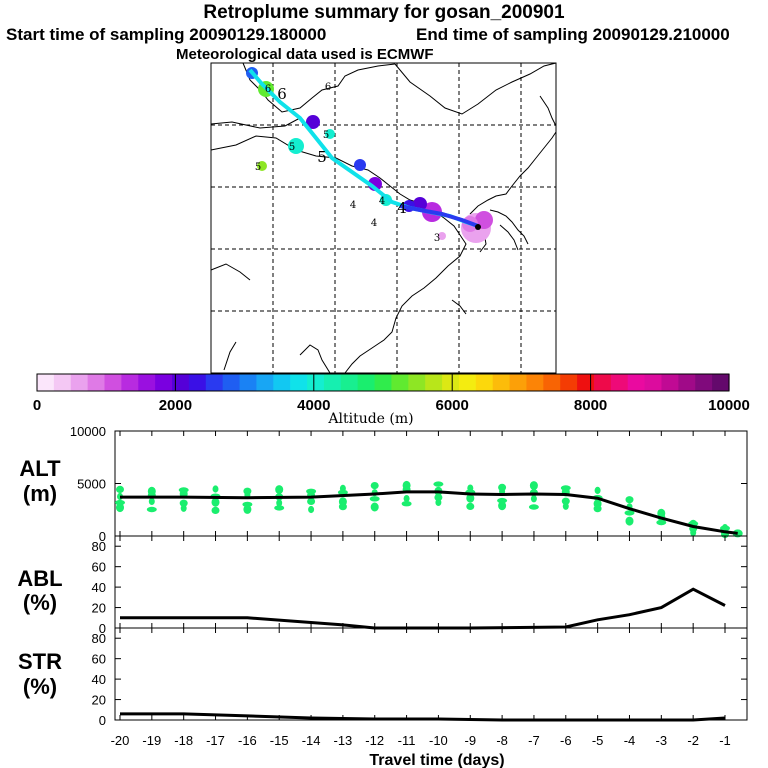 This screenshot has height=768, width=768. I want to click on alt-scatter, so click(429, 509).